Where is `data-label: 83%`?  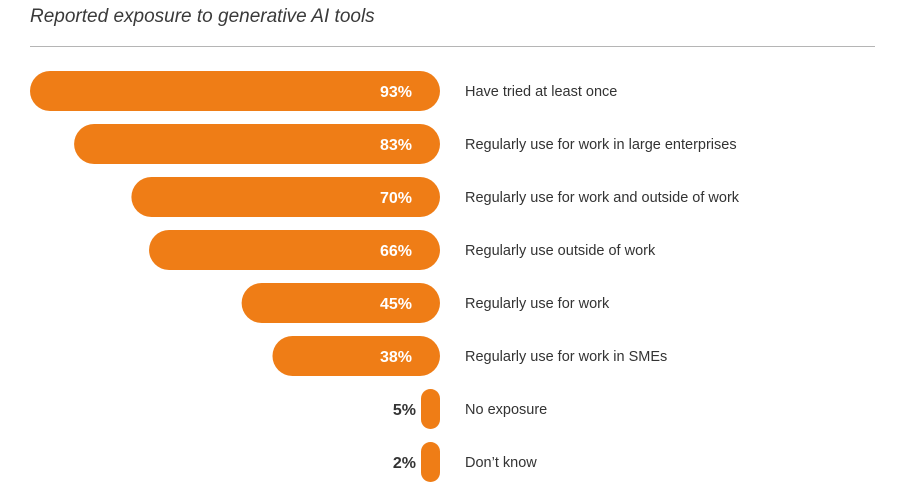
data-label: 83% is located at coordinates (396, 145).